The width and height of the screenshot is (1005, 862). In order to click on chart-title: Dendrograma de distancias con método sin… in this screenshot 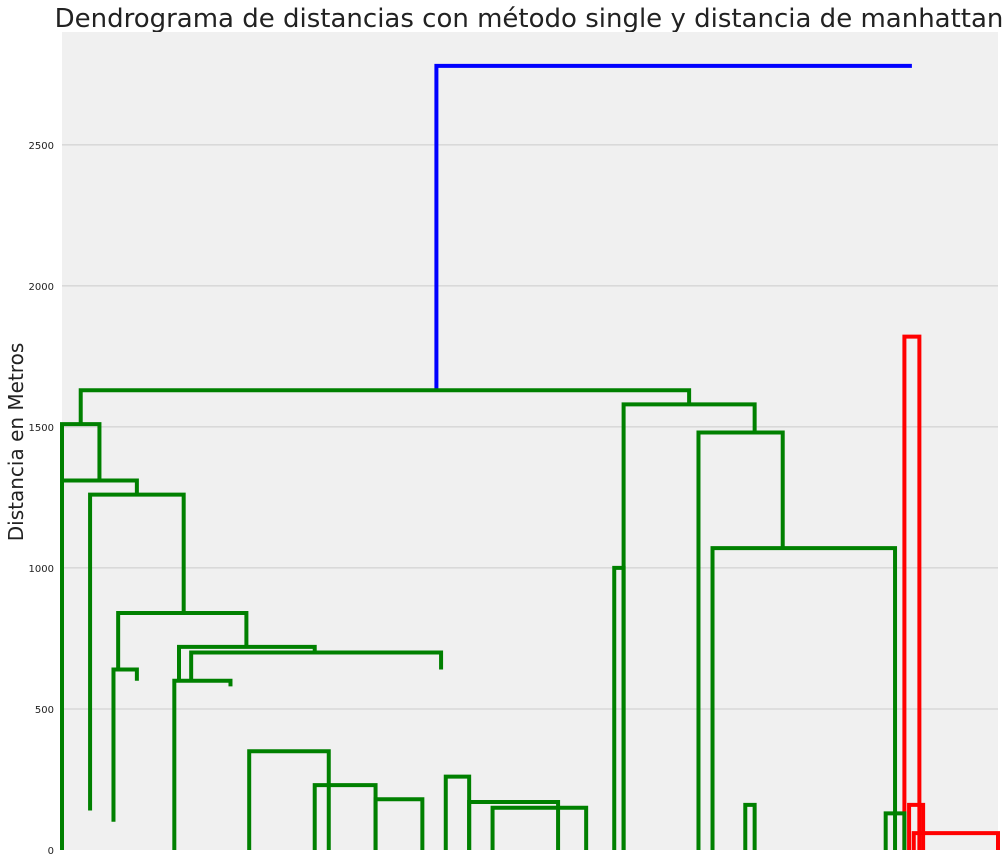, I will do `click(529, 19)`.